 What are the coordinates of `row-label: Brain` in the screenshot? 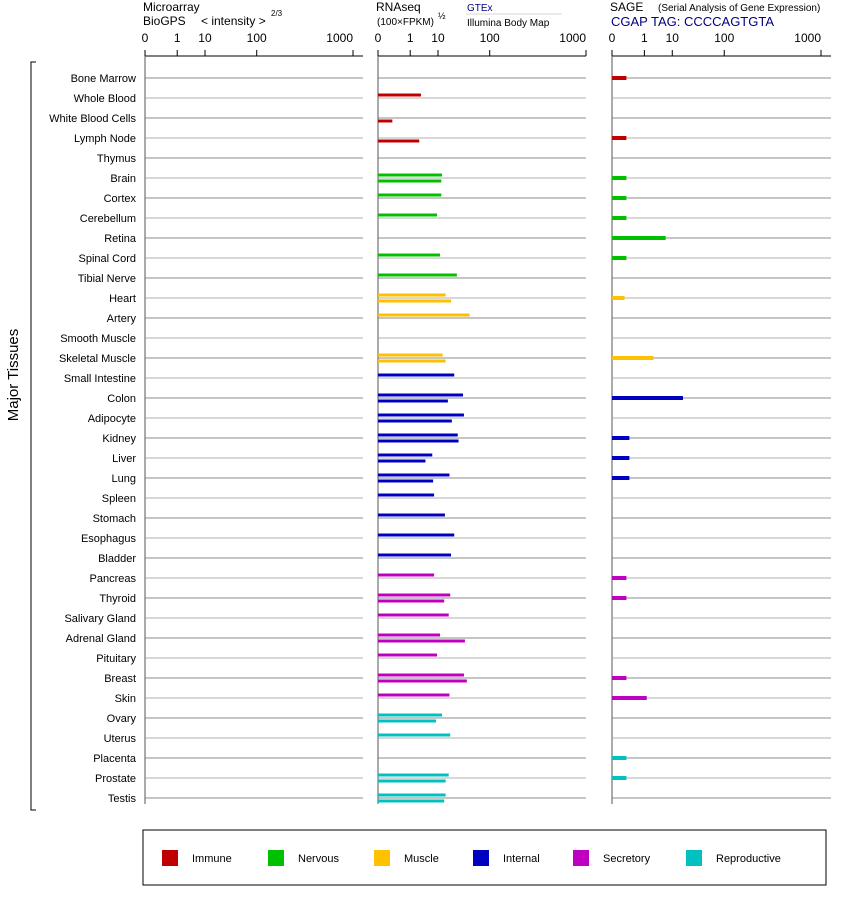 It's located at (123, 179).